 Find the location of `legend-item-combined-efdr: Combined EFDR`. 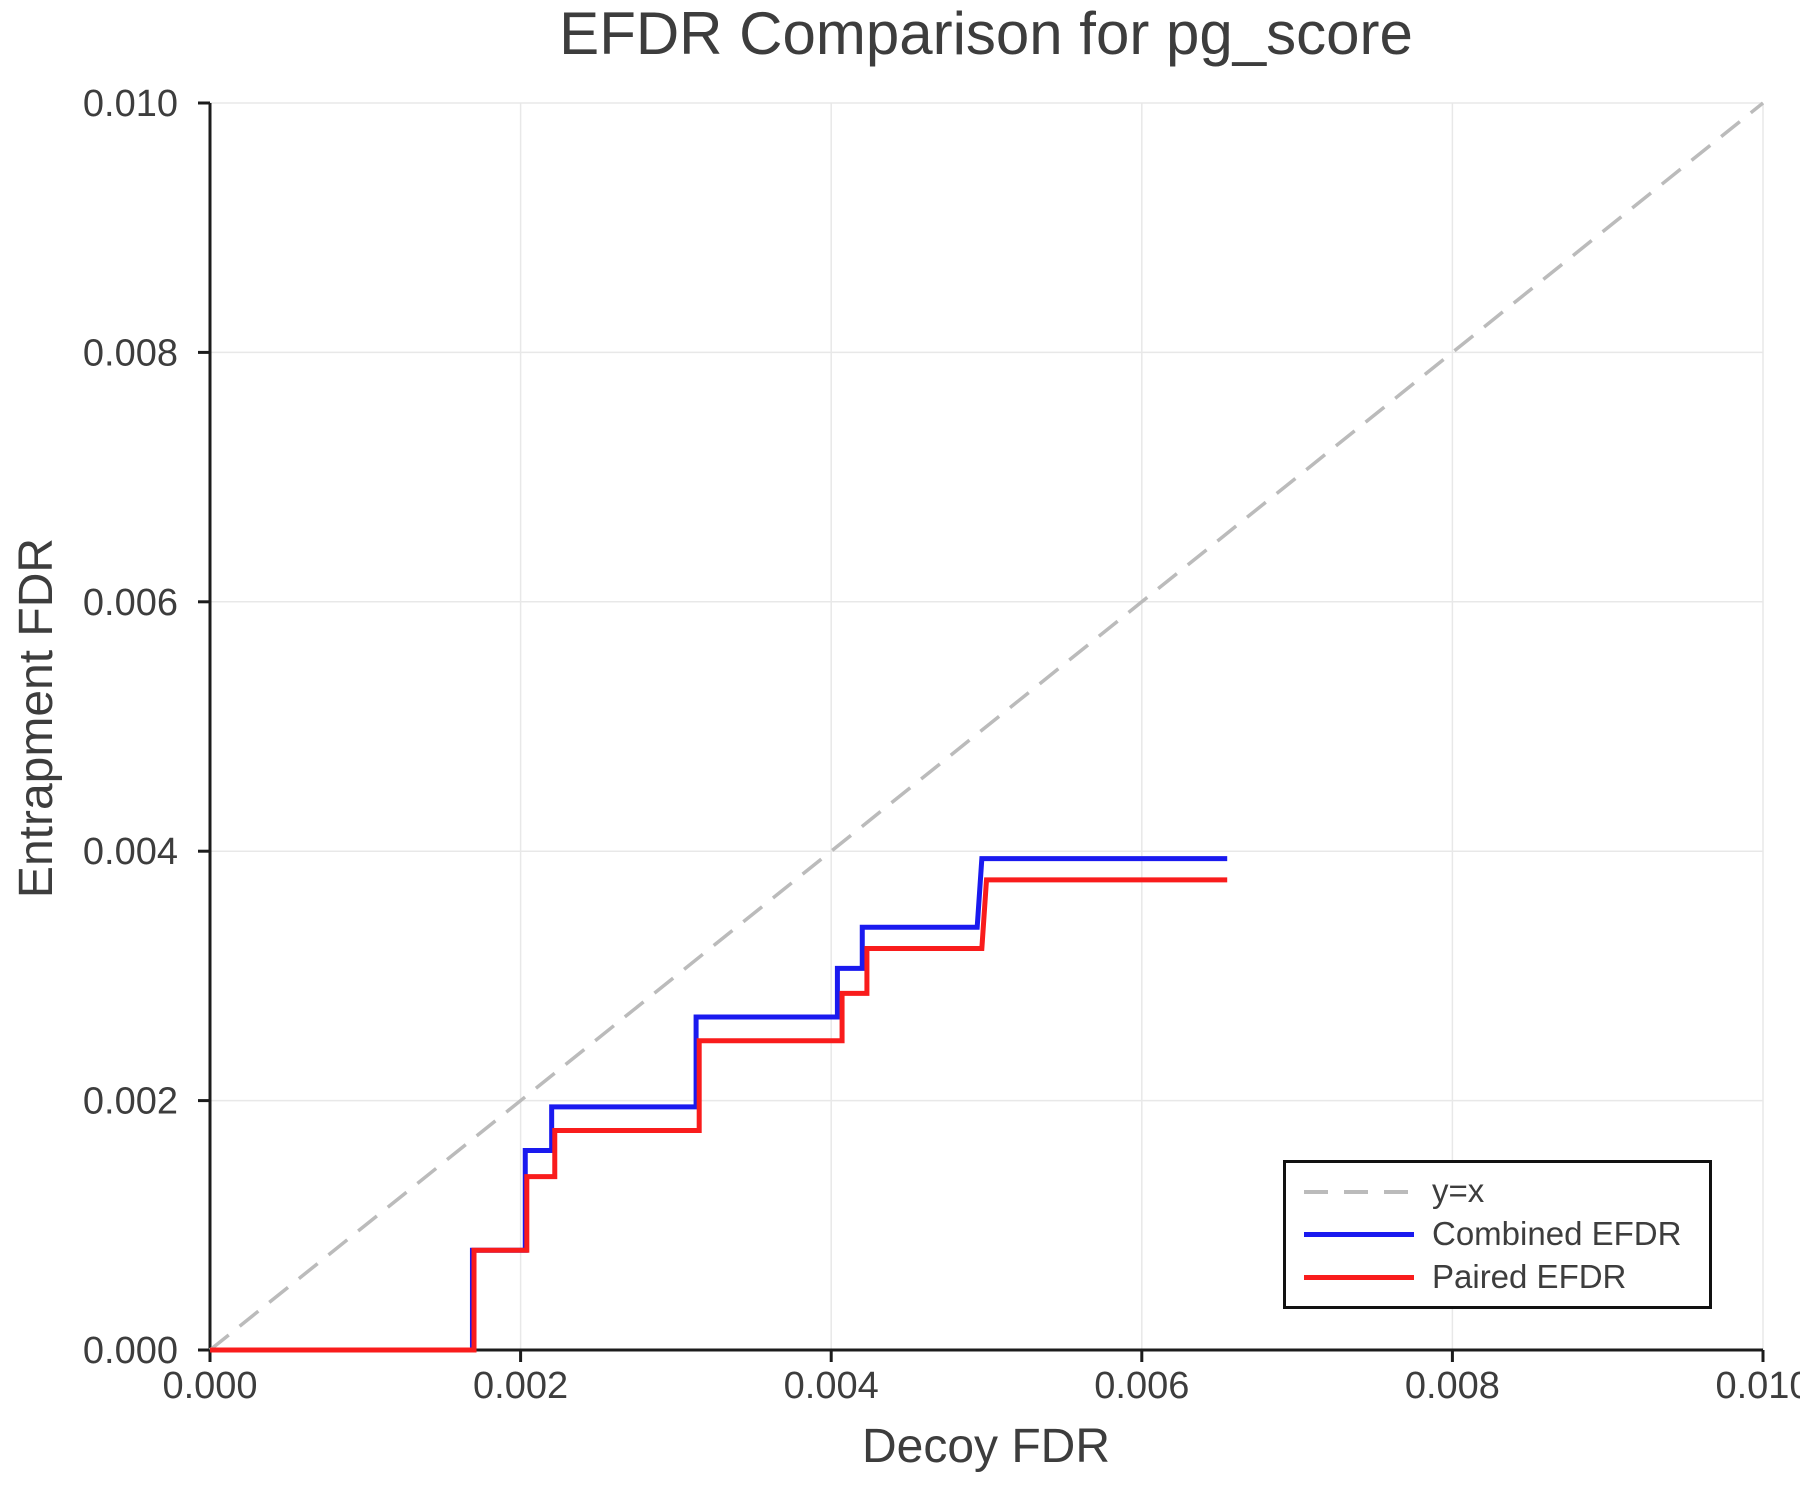

legend-item-combined-efdr: Combined EFDR is located at coordinates (1506, 1234).